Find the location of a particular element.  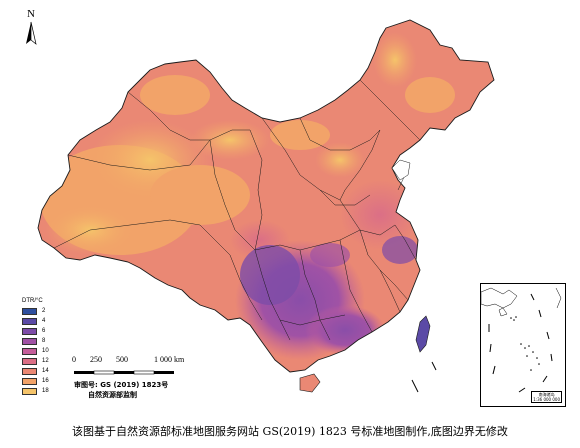

scale-label-0: 0 is located at coordinates (74, 359).